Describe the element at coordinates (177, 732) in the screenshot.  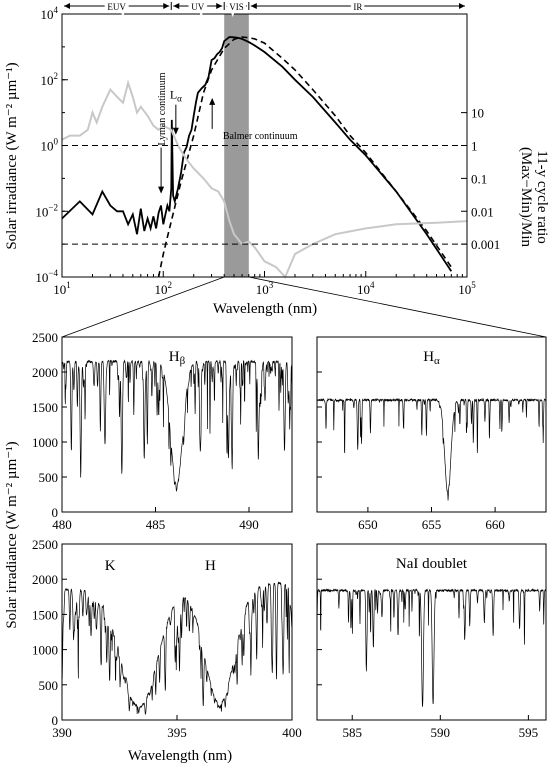
I see `x-tick-label-3-1: 395` at that location.